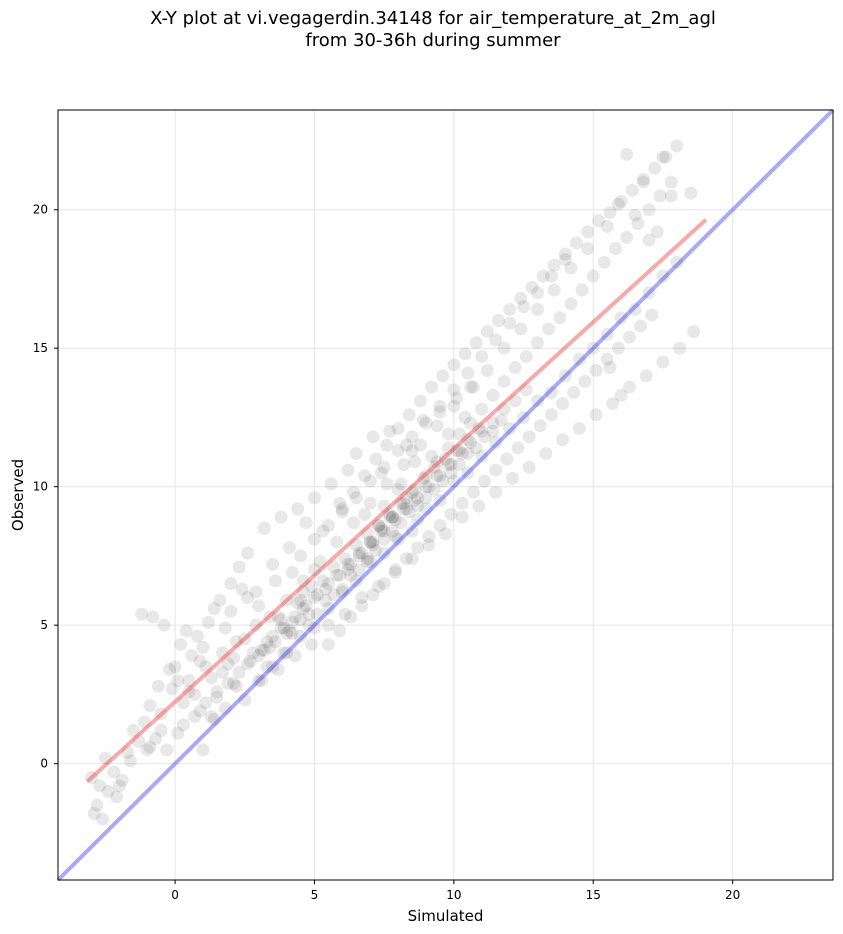  Describe the element at coordinates (593, 895) in the screenshot. I see `x-tick-label: 15` at that location.